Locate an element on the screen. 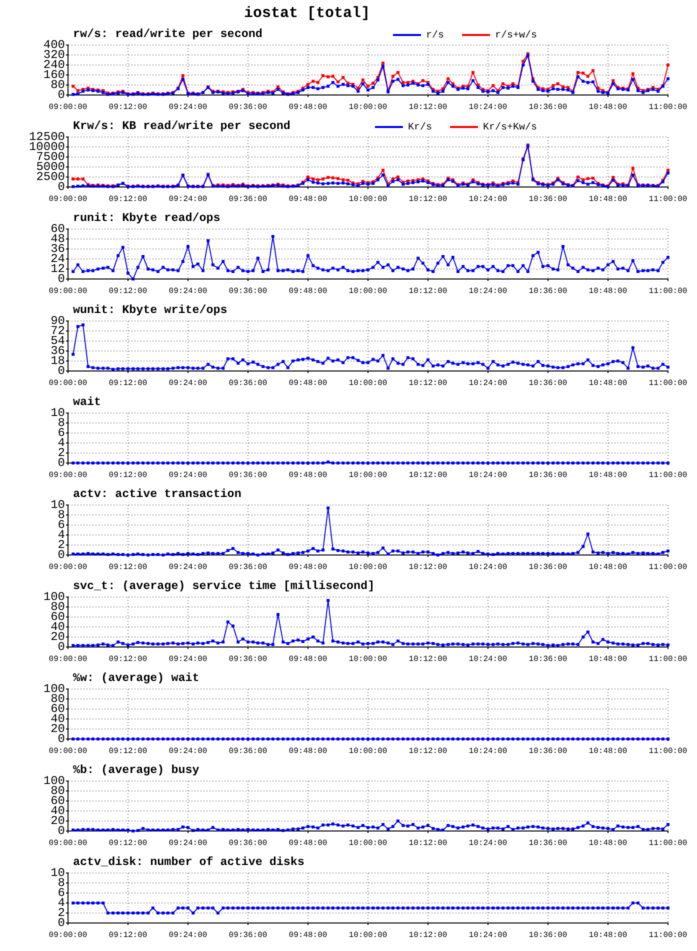 The height and width of the screenshot is (951, 697). chart-title: %w: (average) wait is located at coordinates (136, 678).